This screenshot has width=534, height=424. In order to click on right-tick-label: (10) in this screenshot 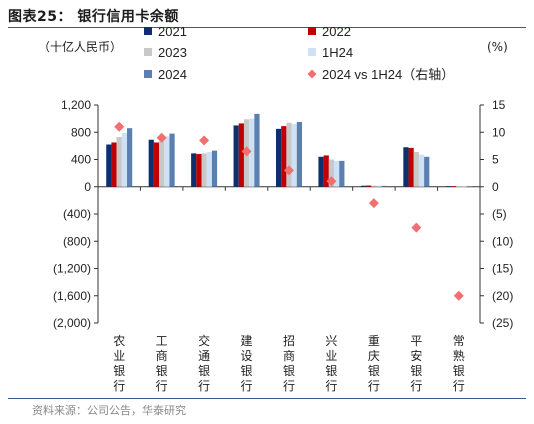, I will do `click(502, 241)`.